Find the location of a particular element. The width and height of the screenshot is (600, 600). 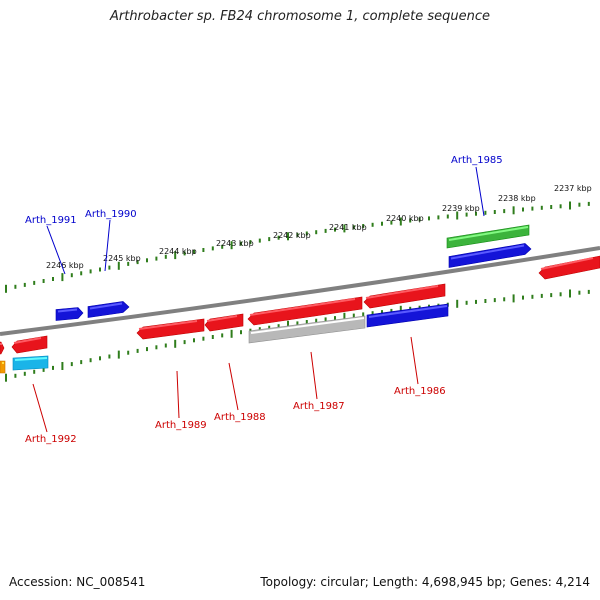

gene-feature-arth-1990 is located at coordinates (108, 309).